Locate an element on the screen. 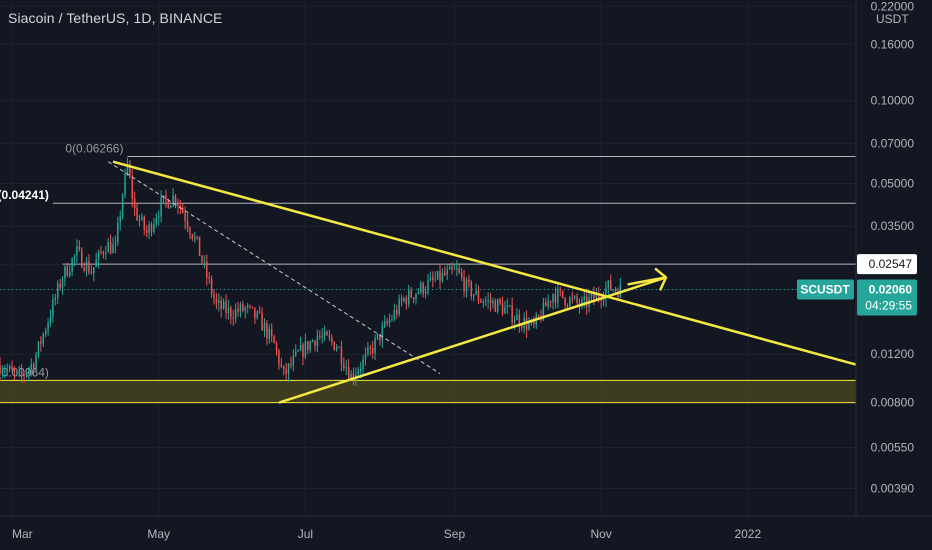 Image resolution: width=932 pixels, height=550 pixels. time-axis: Mar May Jul Sep Nov 2022 is located at coordinates (466, 528).